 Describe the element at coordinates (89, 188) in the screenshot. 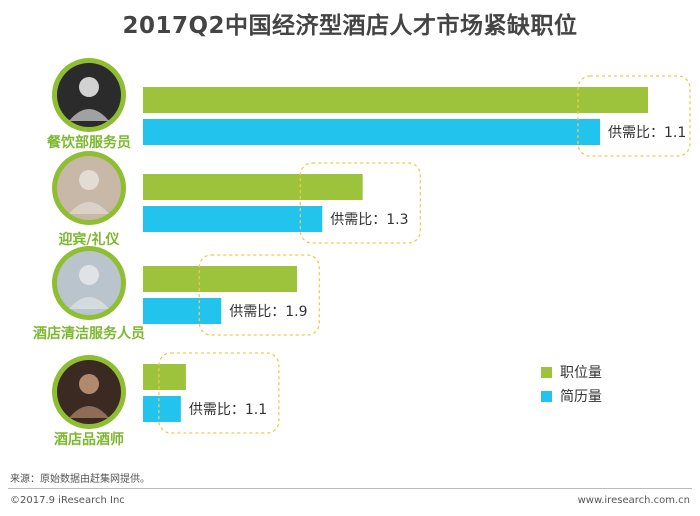

I see `receptionist-photo-icon` at that location.